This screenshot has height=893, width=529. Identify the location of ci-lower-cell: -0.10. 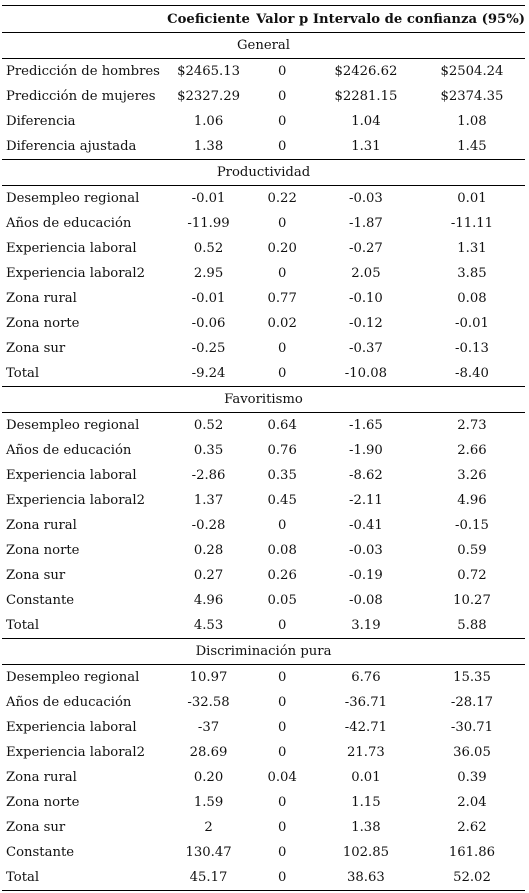
(365, 298).